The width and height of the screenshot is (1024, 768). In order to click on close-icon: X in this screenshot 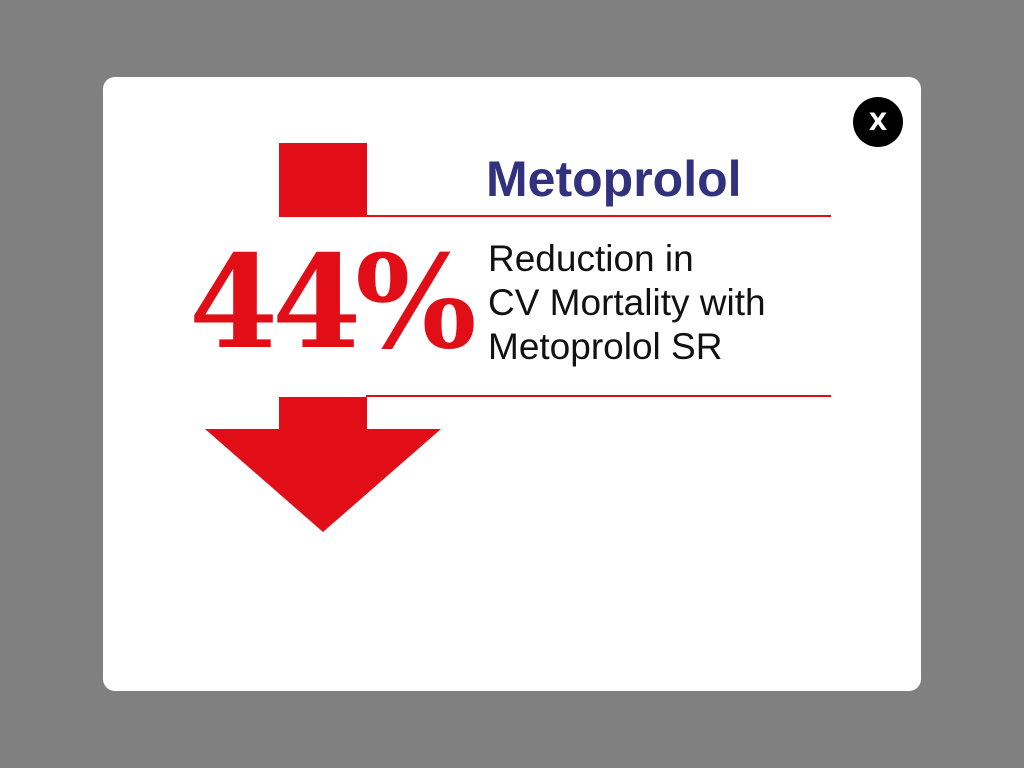, I will do `click(878, 122)`.